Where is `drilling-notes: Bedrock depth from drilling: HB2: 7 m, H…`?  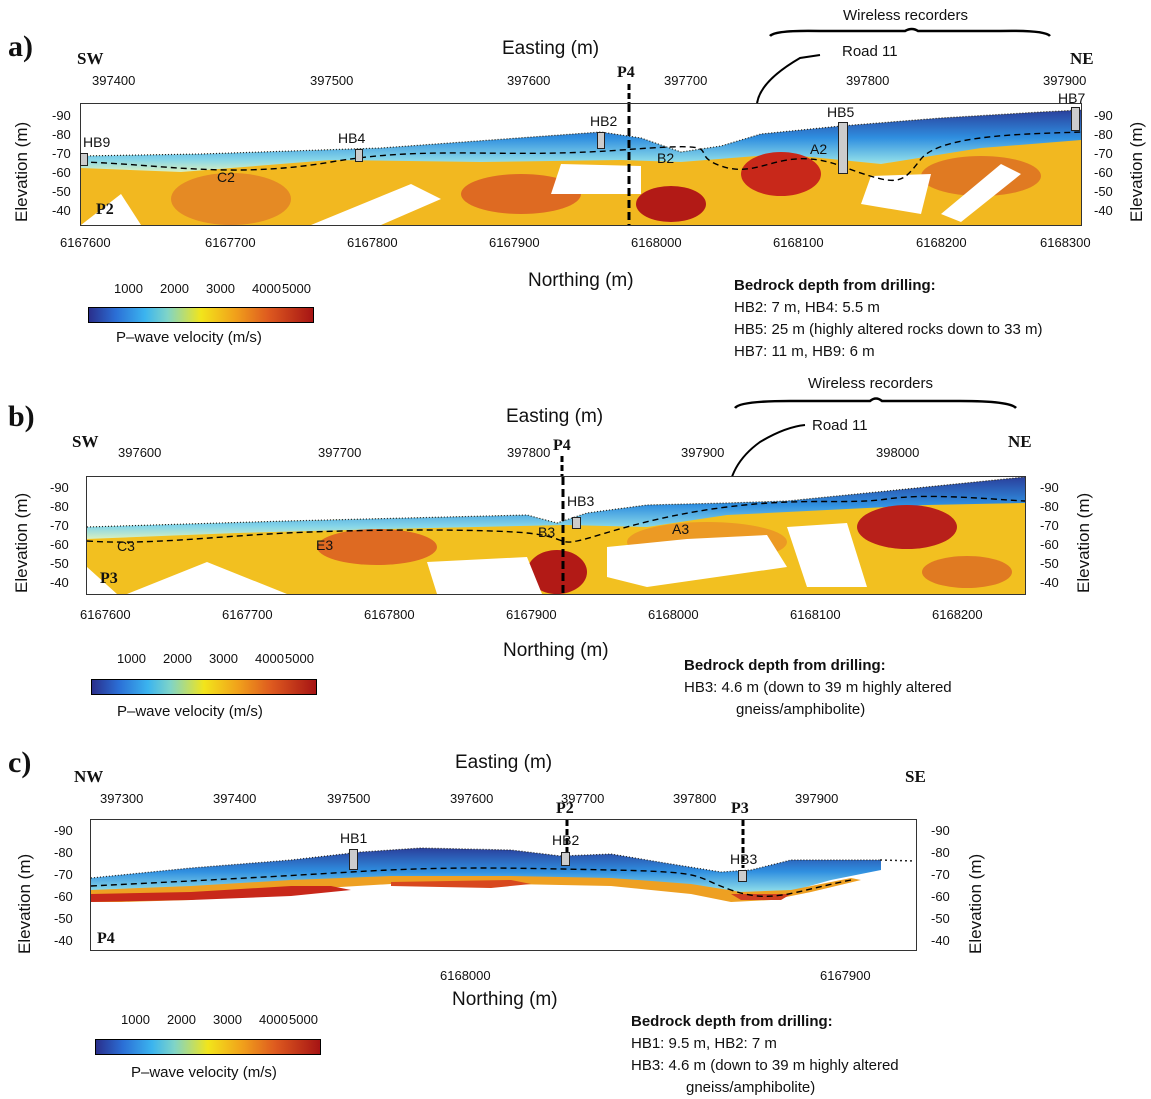
drilling-notes: Bedrock depth from drilling: HB2: 7 m, H… is located at coordinates (888, 319).